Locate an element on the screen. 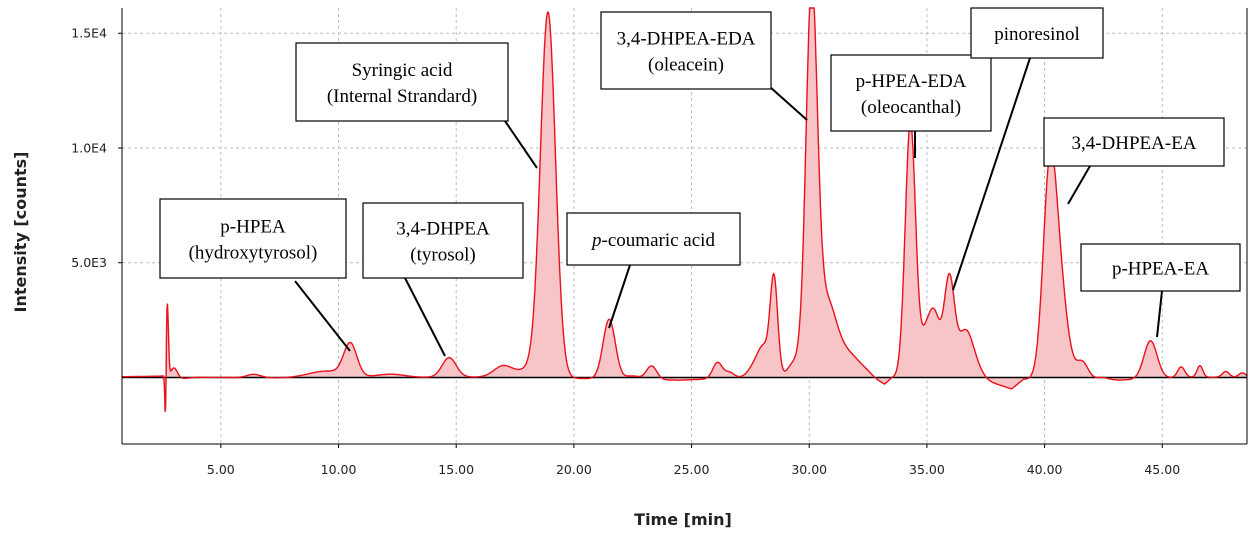 The width and height of the screenshot is (1249, 536). annotation-text-6-2: (oleocanthal) is located at coordinates (911, 107).